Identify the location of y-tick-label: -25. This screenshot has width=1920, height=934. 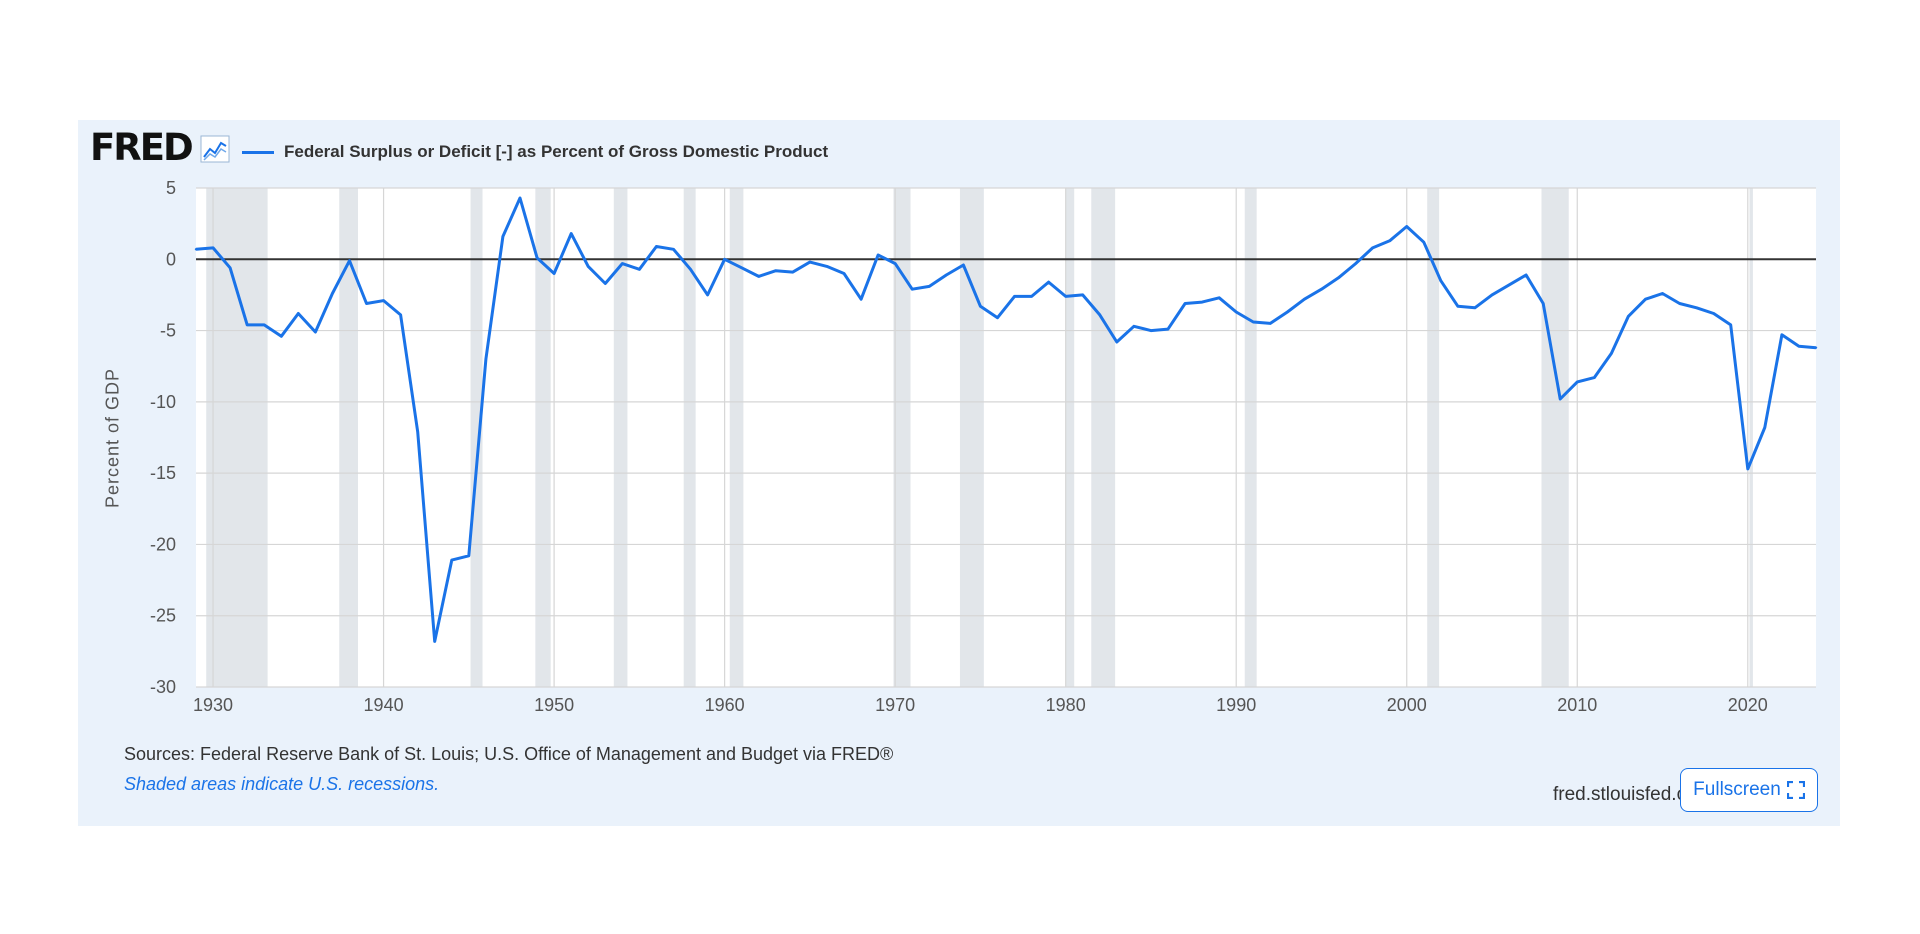
(163, 616).